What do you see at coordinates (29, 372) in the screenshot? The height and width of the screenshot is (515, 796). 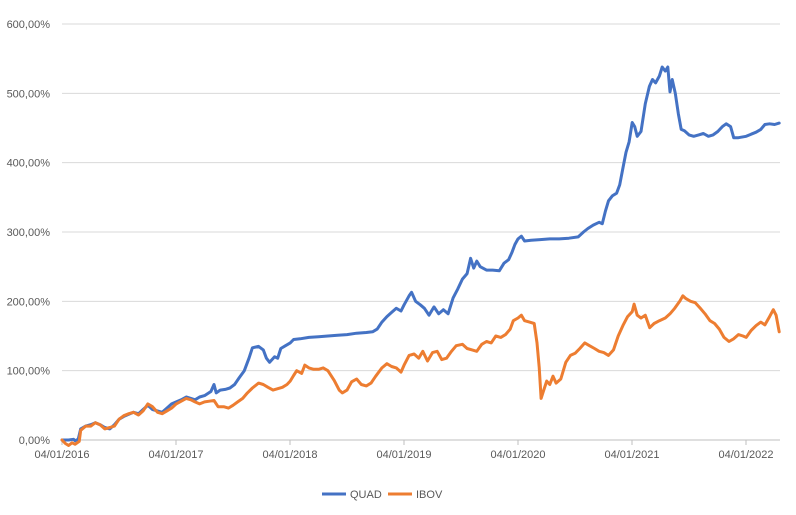 I see `y-tick-label: 100,00%` at bounding box center [29, 372].